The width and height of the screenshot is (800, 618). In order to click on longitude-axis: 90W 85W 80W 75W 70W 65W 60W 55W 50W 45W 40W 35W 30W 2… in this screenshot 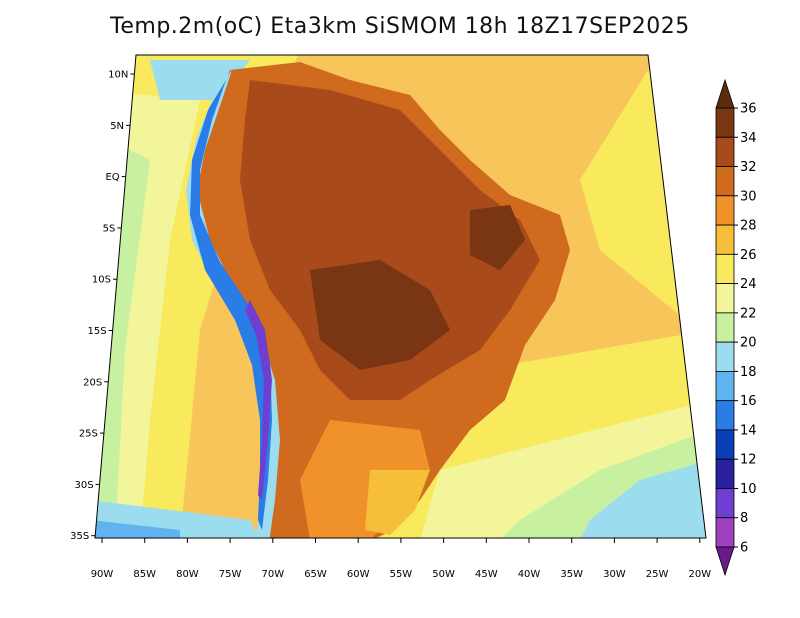, I will do `click(401, 559)`.